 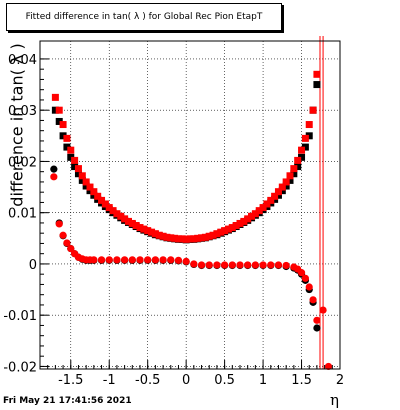 I want to click on x-axis-label: η, so click(x=334, y=400).